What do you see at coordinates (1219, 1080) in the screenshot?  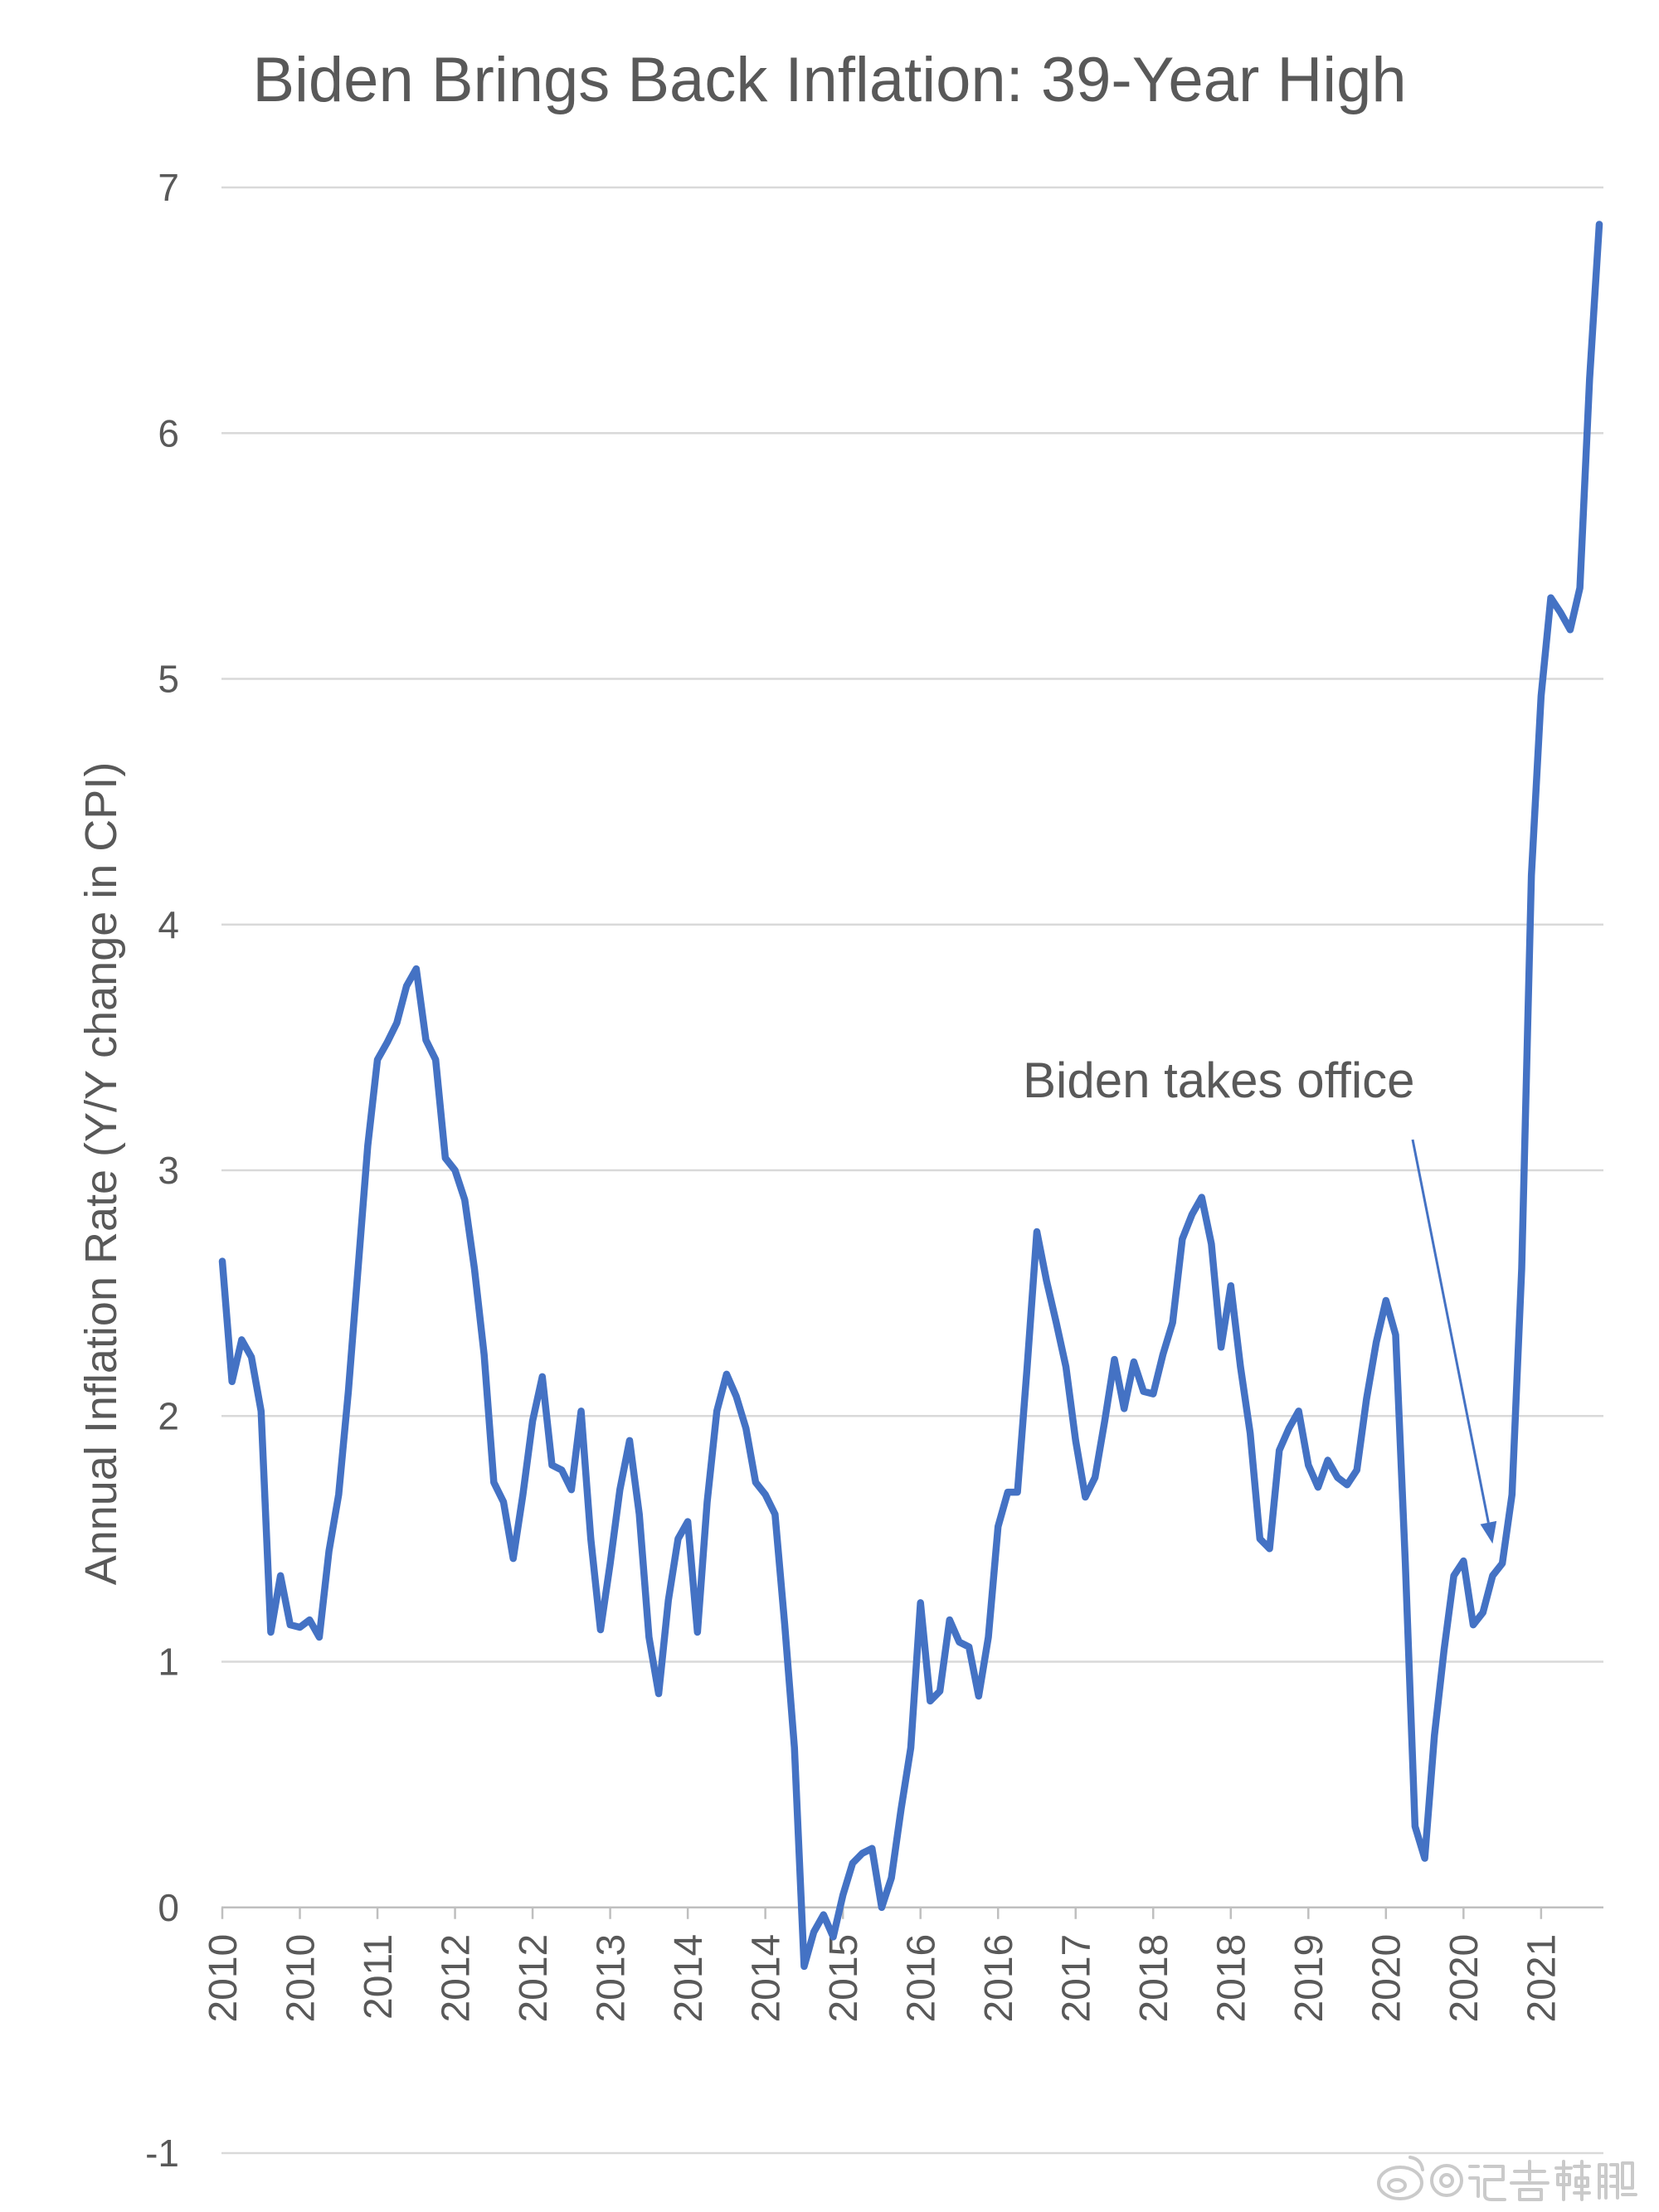 I see `annotation-label: Biden takes office` at bounding box center [1219, 1080].